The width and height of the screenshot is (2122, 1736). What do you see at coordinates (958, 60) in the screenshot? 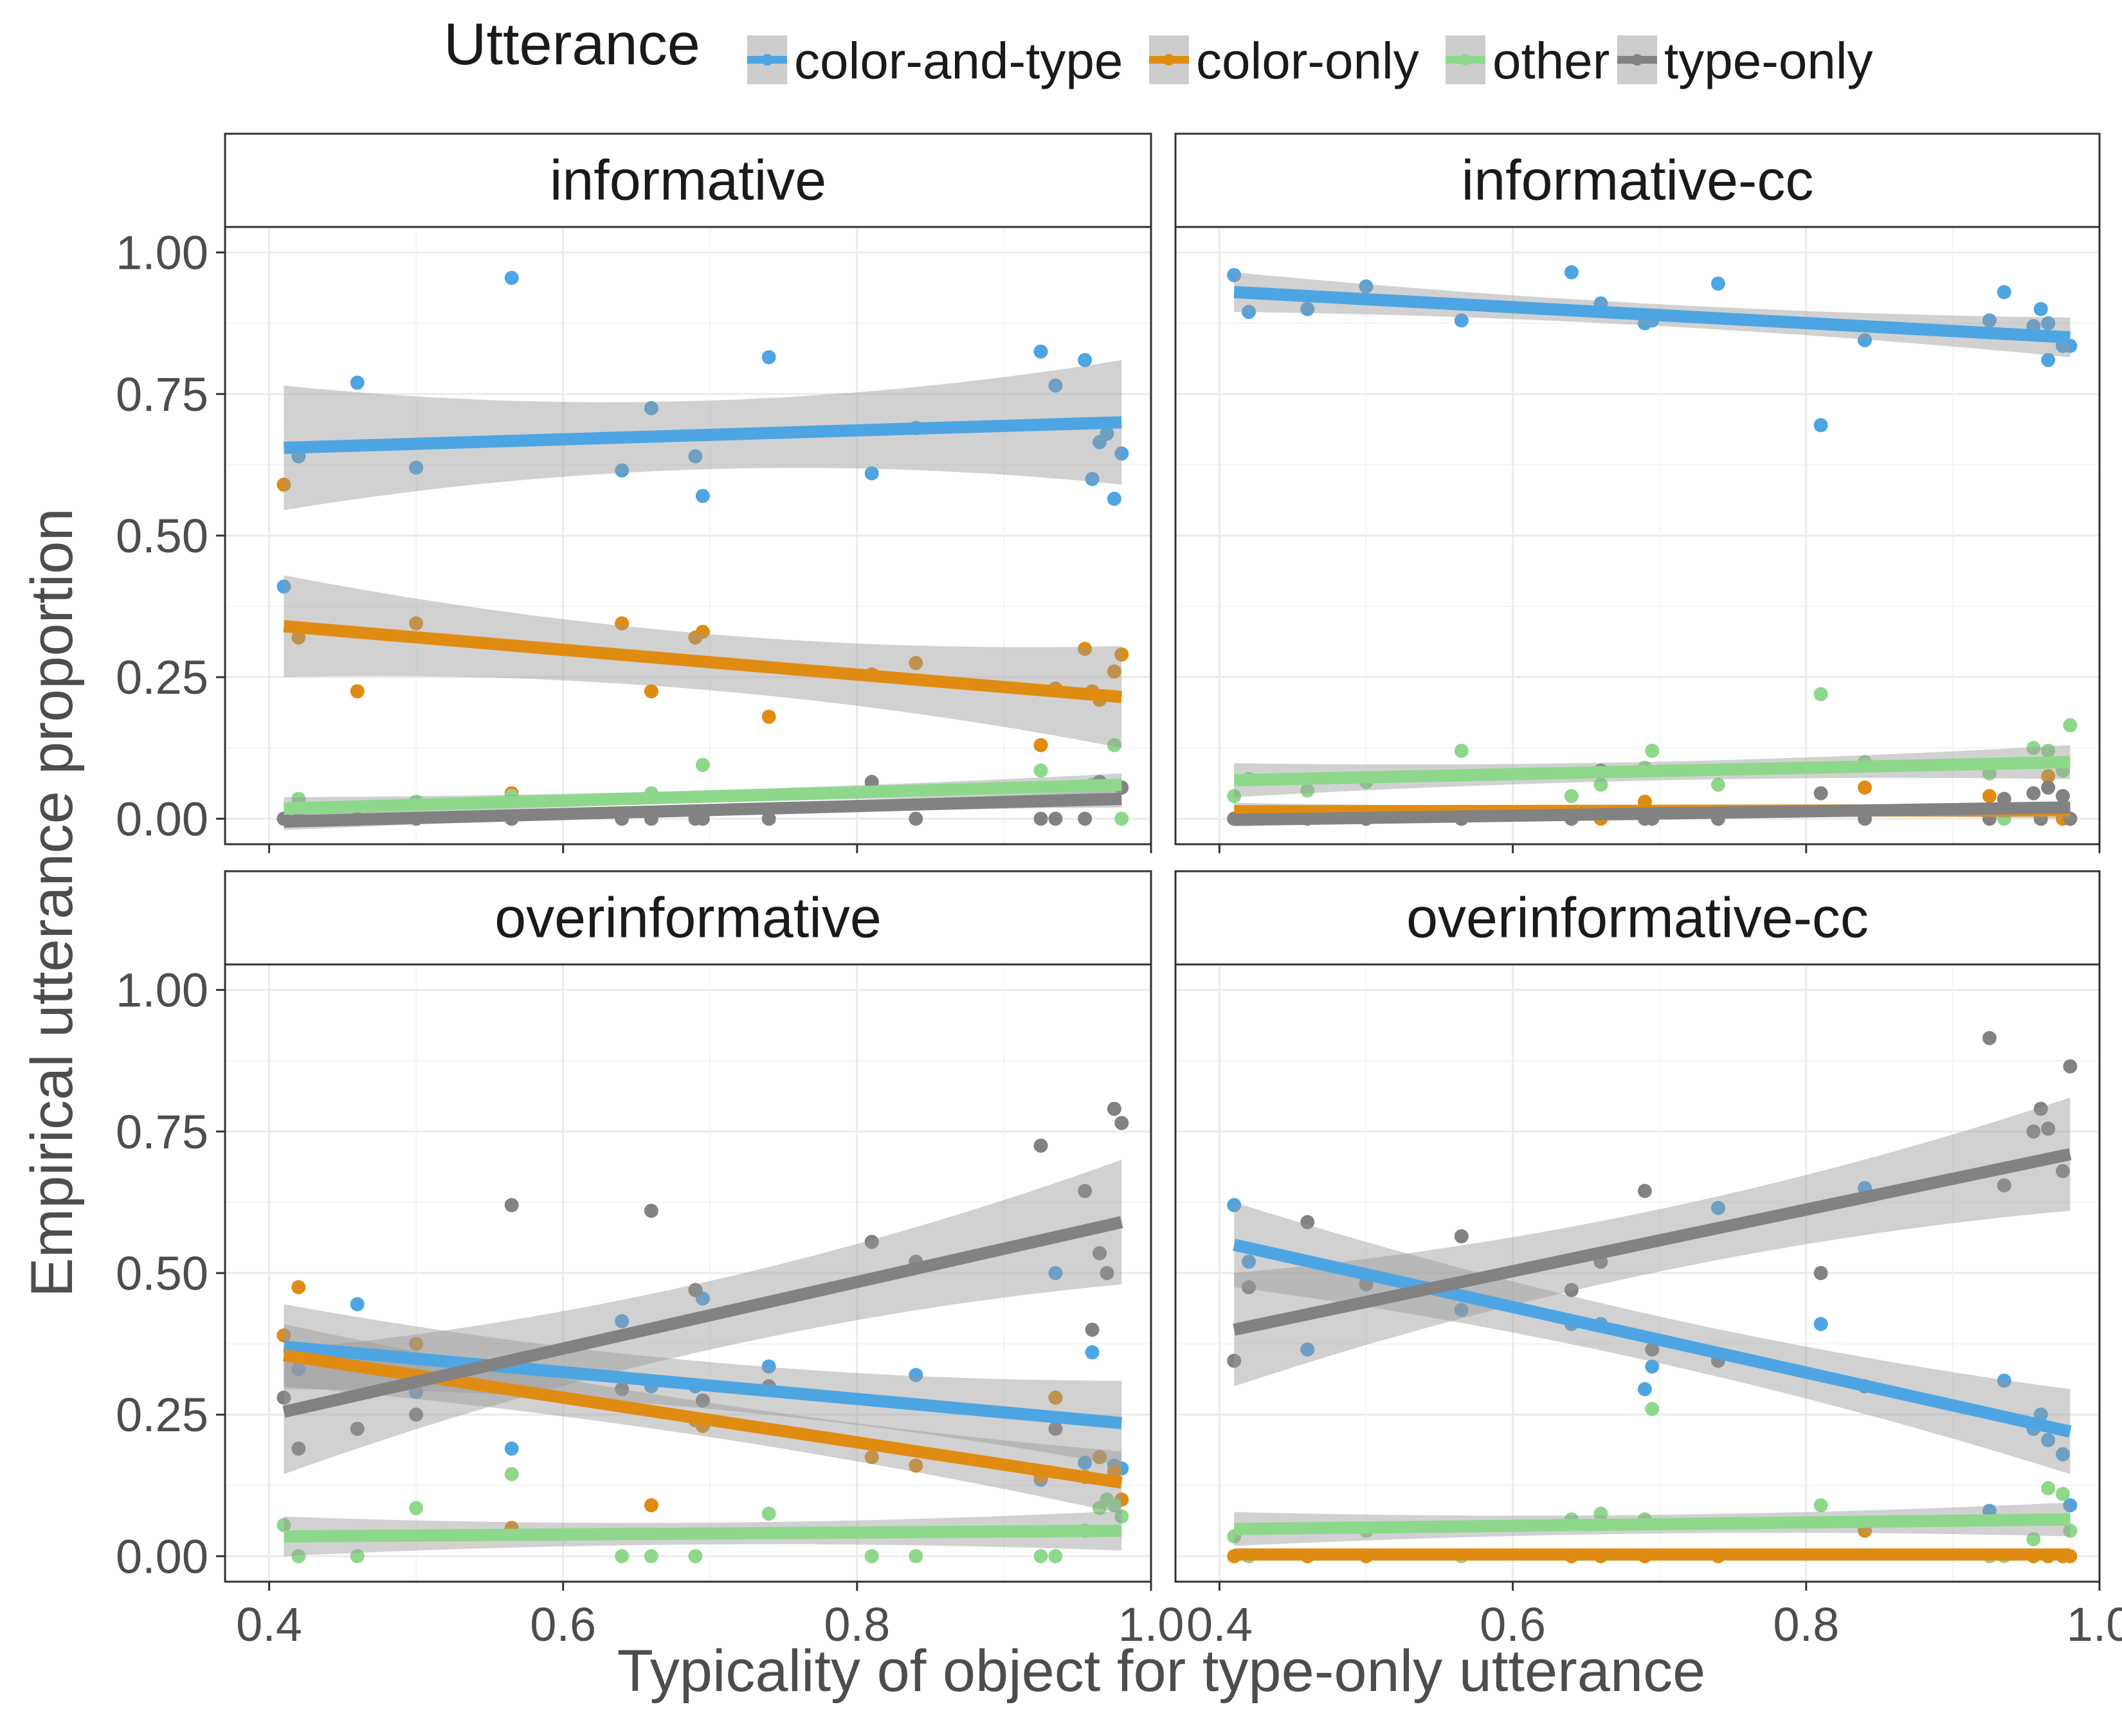
I see `legend-label-color-and-type: color-and-type` at bounding box center [958, 60].